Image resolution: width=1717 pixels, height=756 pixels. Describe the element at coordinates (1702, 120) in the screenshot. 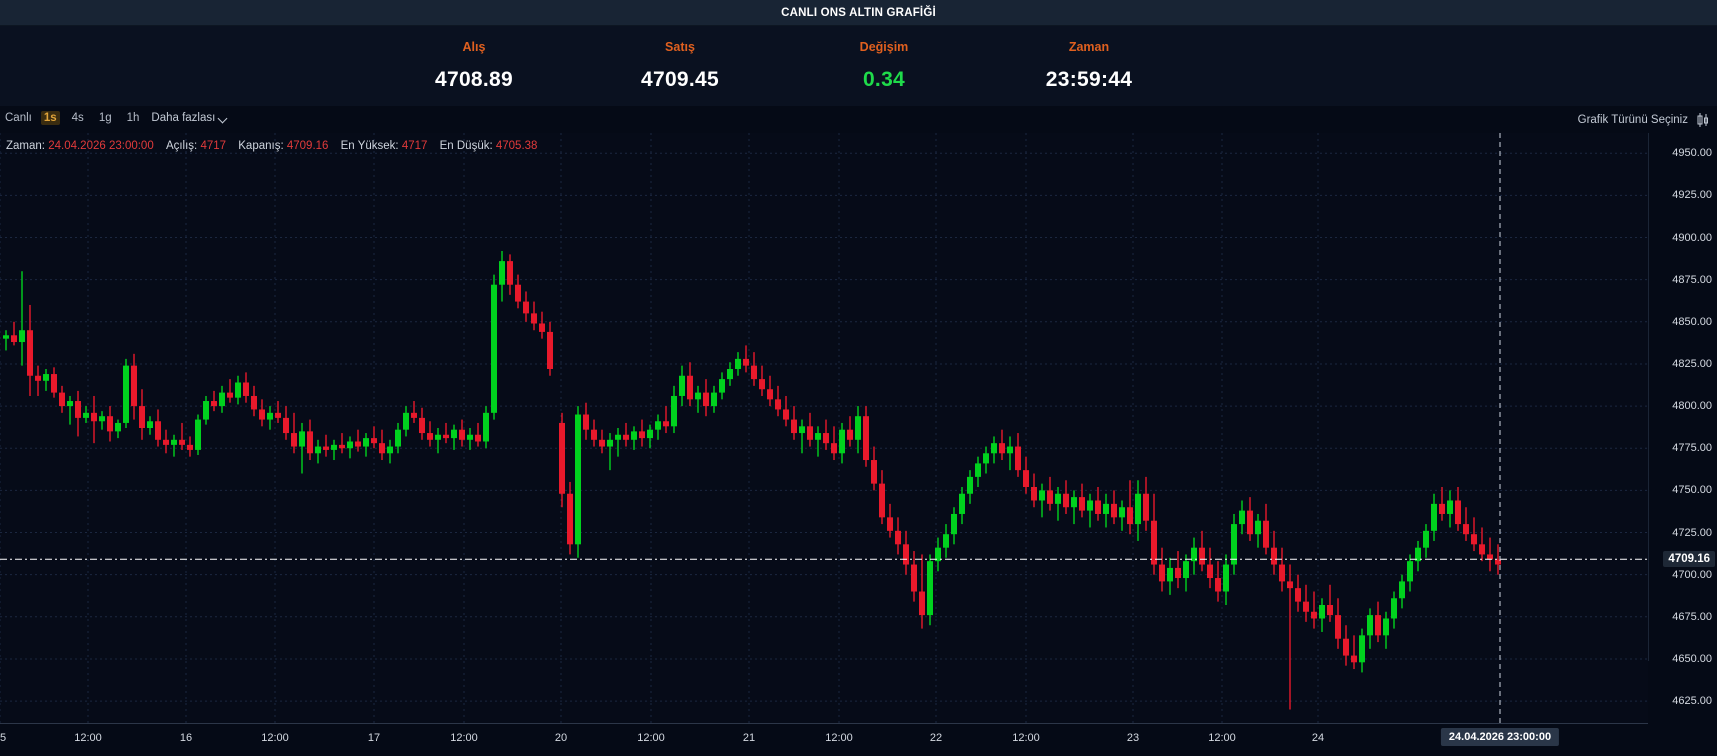

I see `candlestick-icon` at that location.